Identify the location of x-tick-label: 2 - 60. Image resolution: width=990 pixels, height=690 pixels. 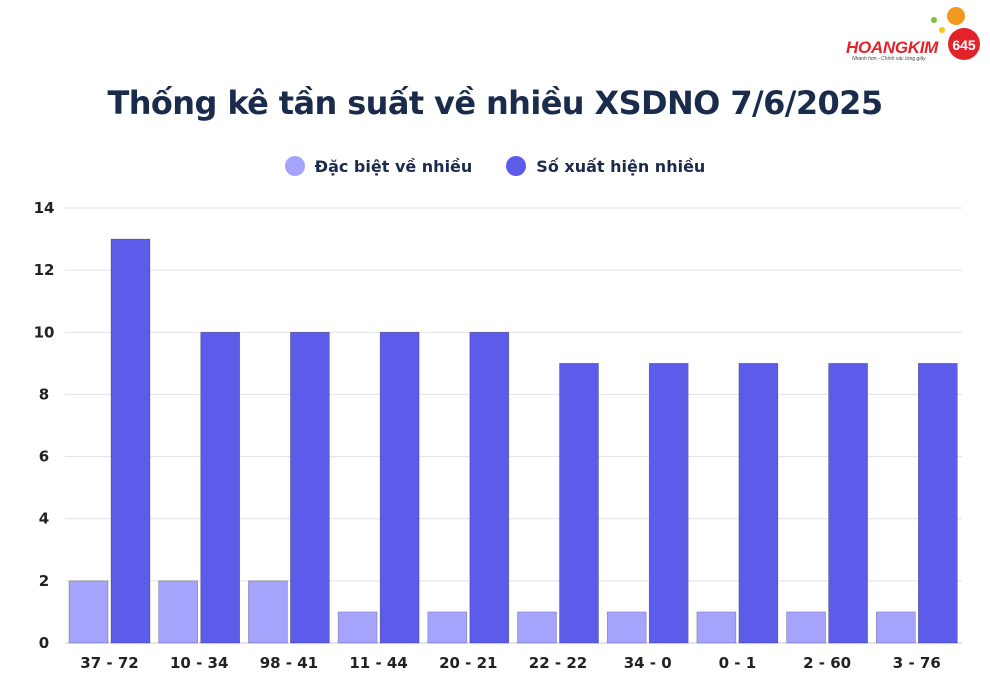
(827, 663).